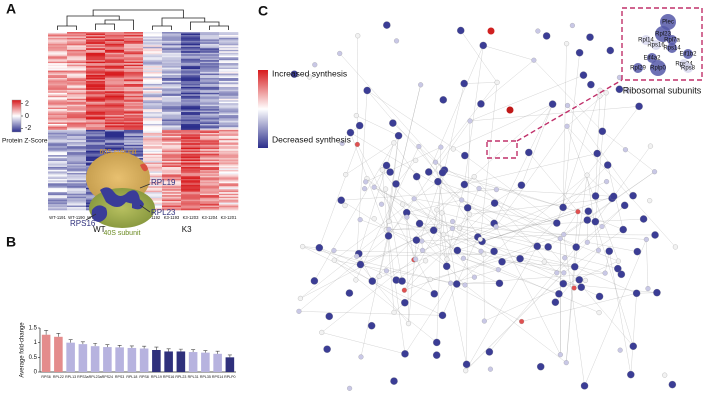  Describe the element at coordinates (46, 332) in the screenshot. I see `error-bar` at that location.